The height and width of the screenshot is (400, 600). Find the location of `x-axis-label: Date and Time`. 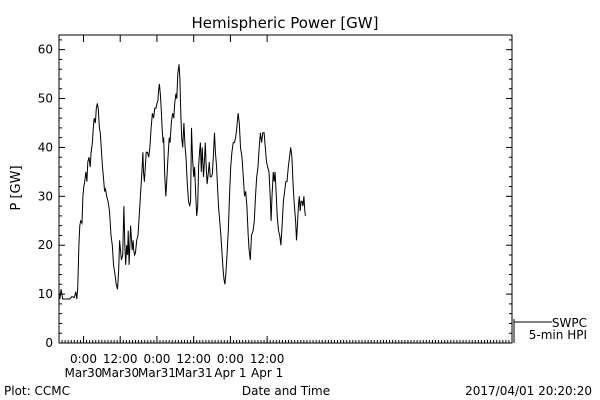

x-axis-label: Date and Time is located at coordinates (286, 391).